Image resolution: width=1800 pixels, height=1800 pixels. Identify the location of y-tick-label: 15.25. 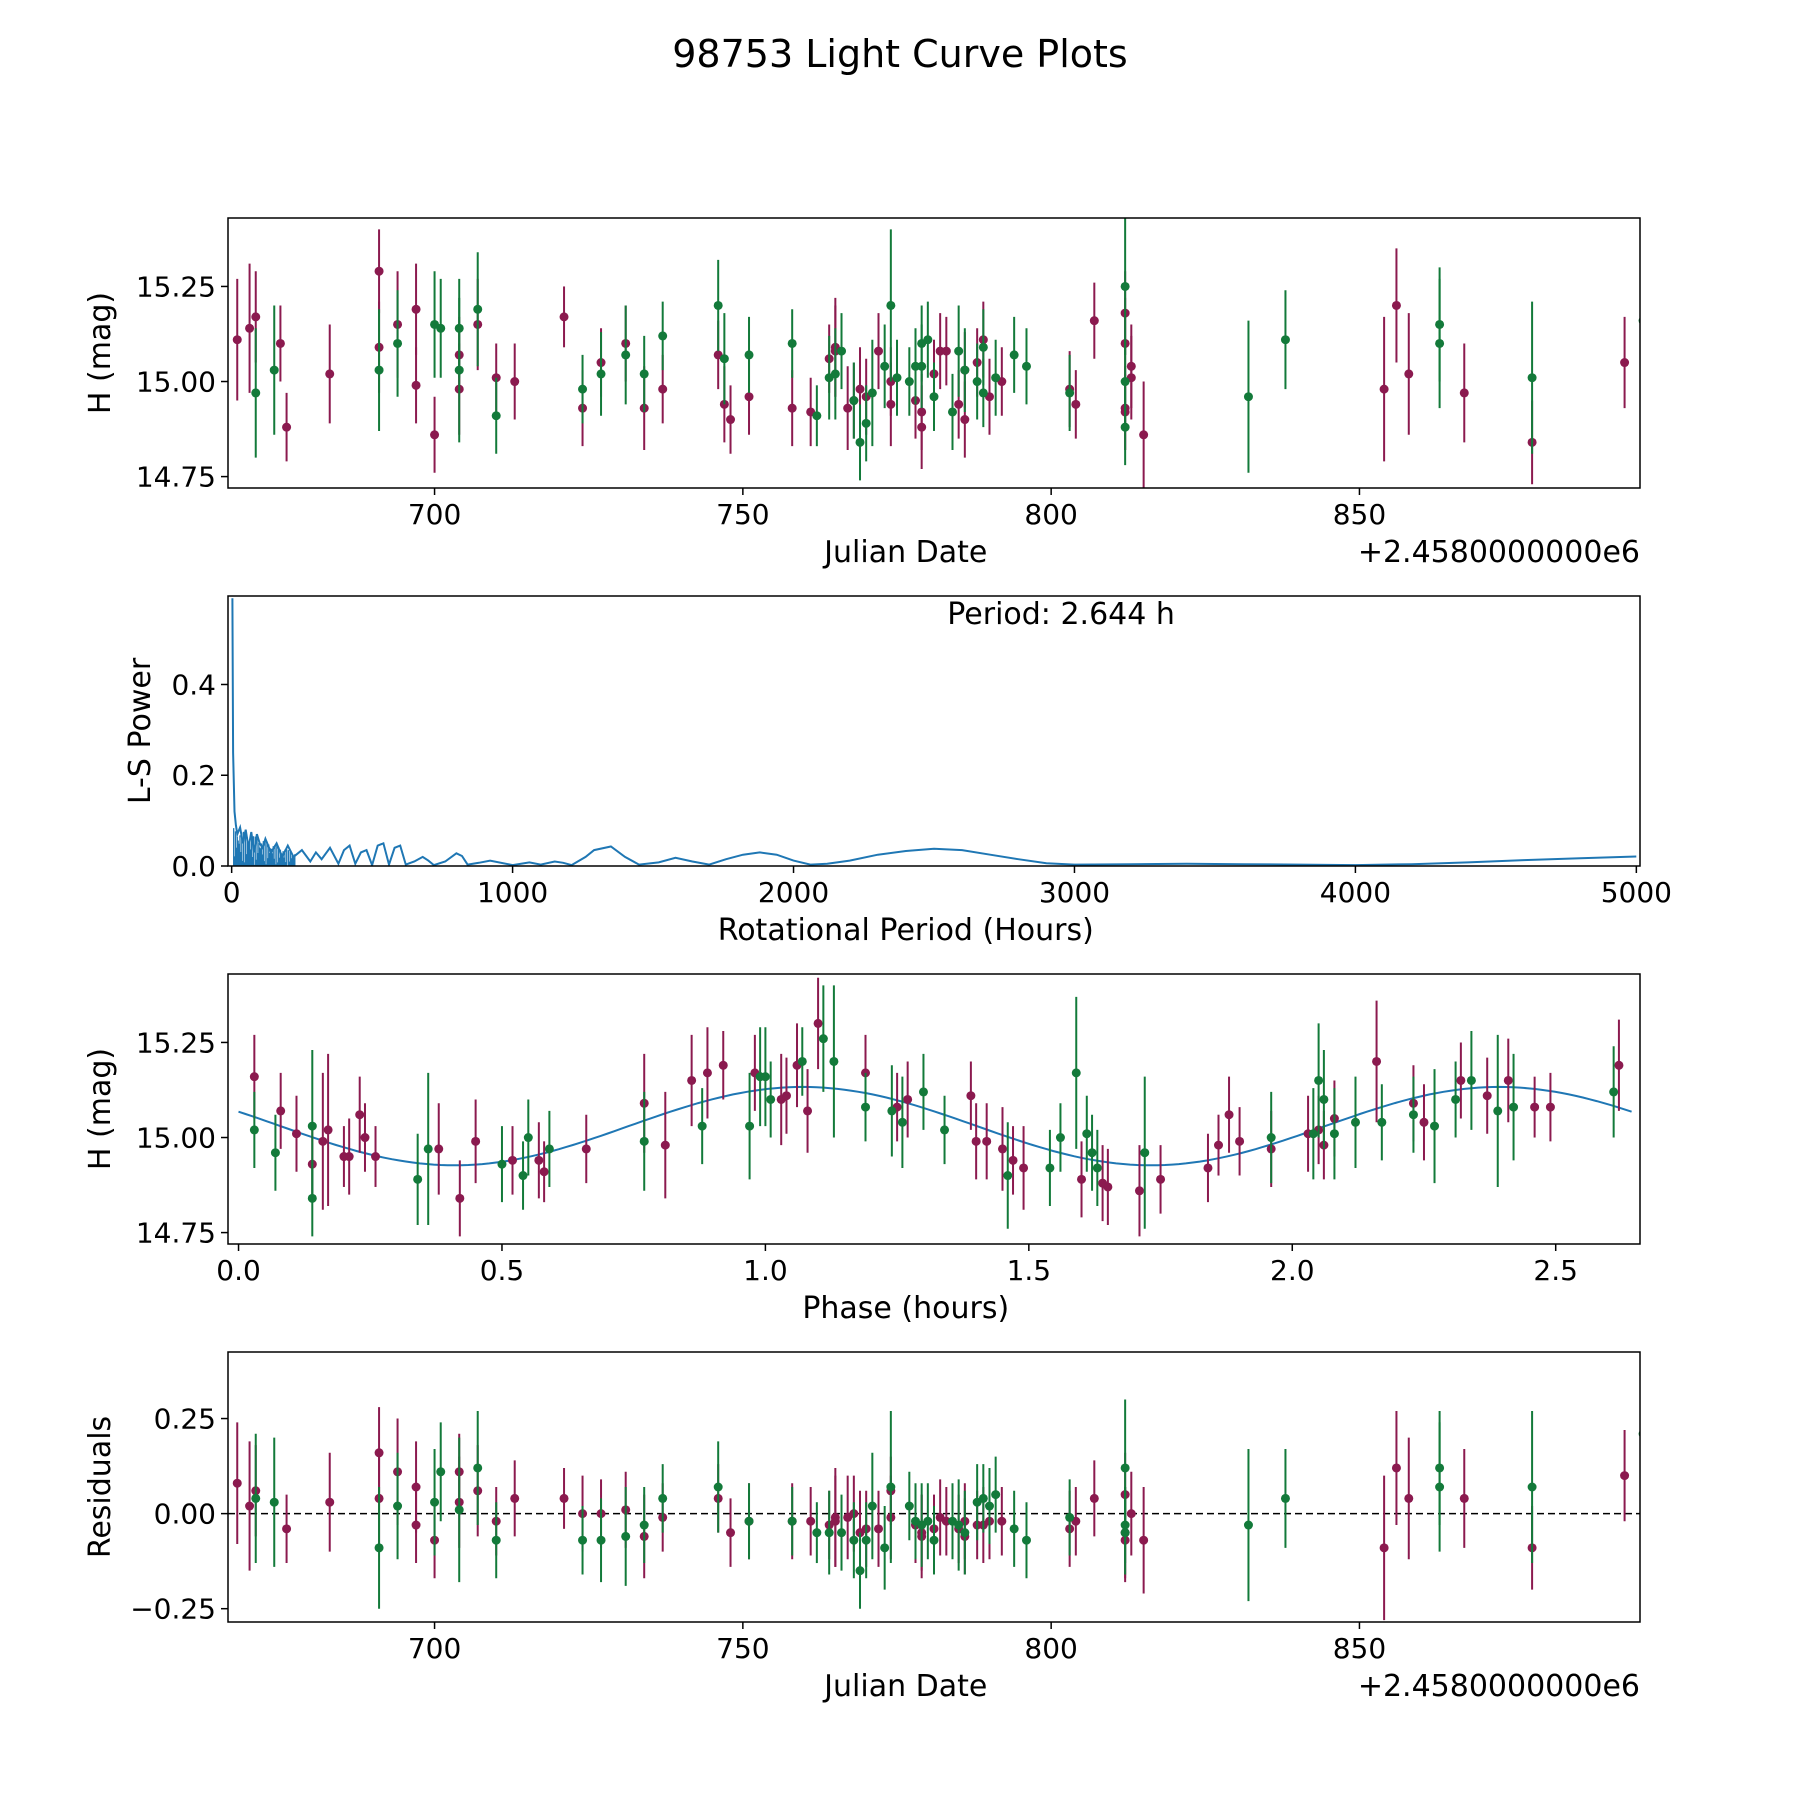
(176, 286).